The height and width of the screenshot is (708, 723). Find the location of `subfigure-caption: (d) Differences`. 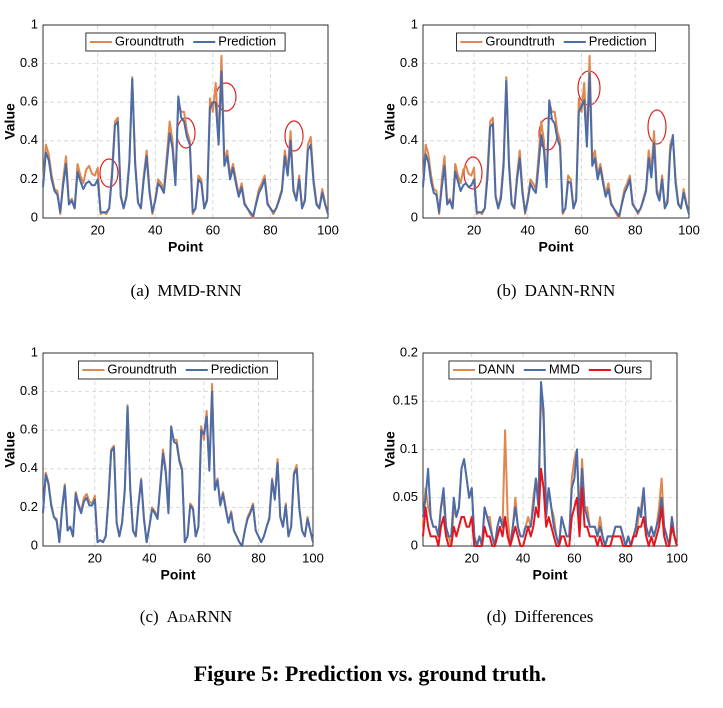

subfigure-caption: (d) Differences is located at coordinates (540, 616).